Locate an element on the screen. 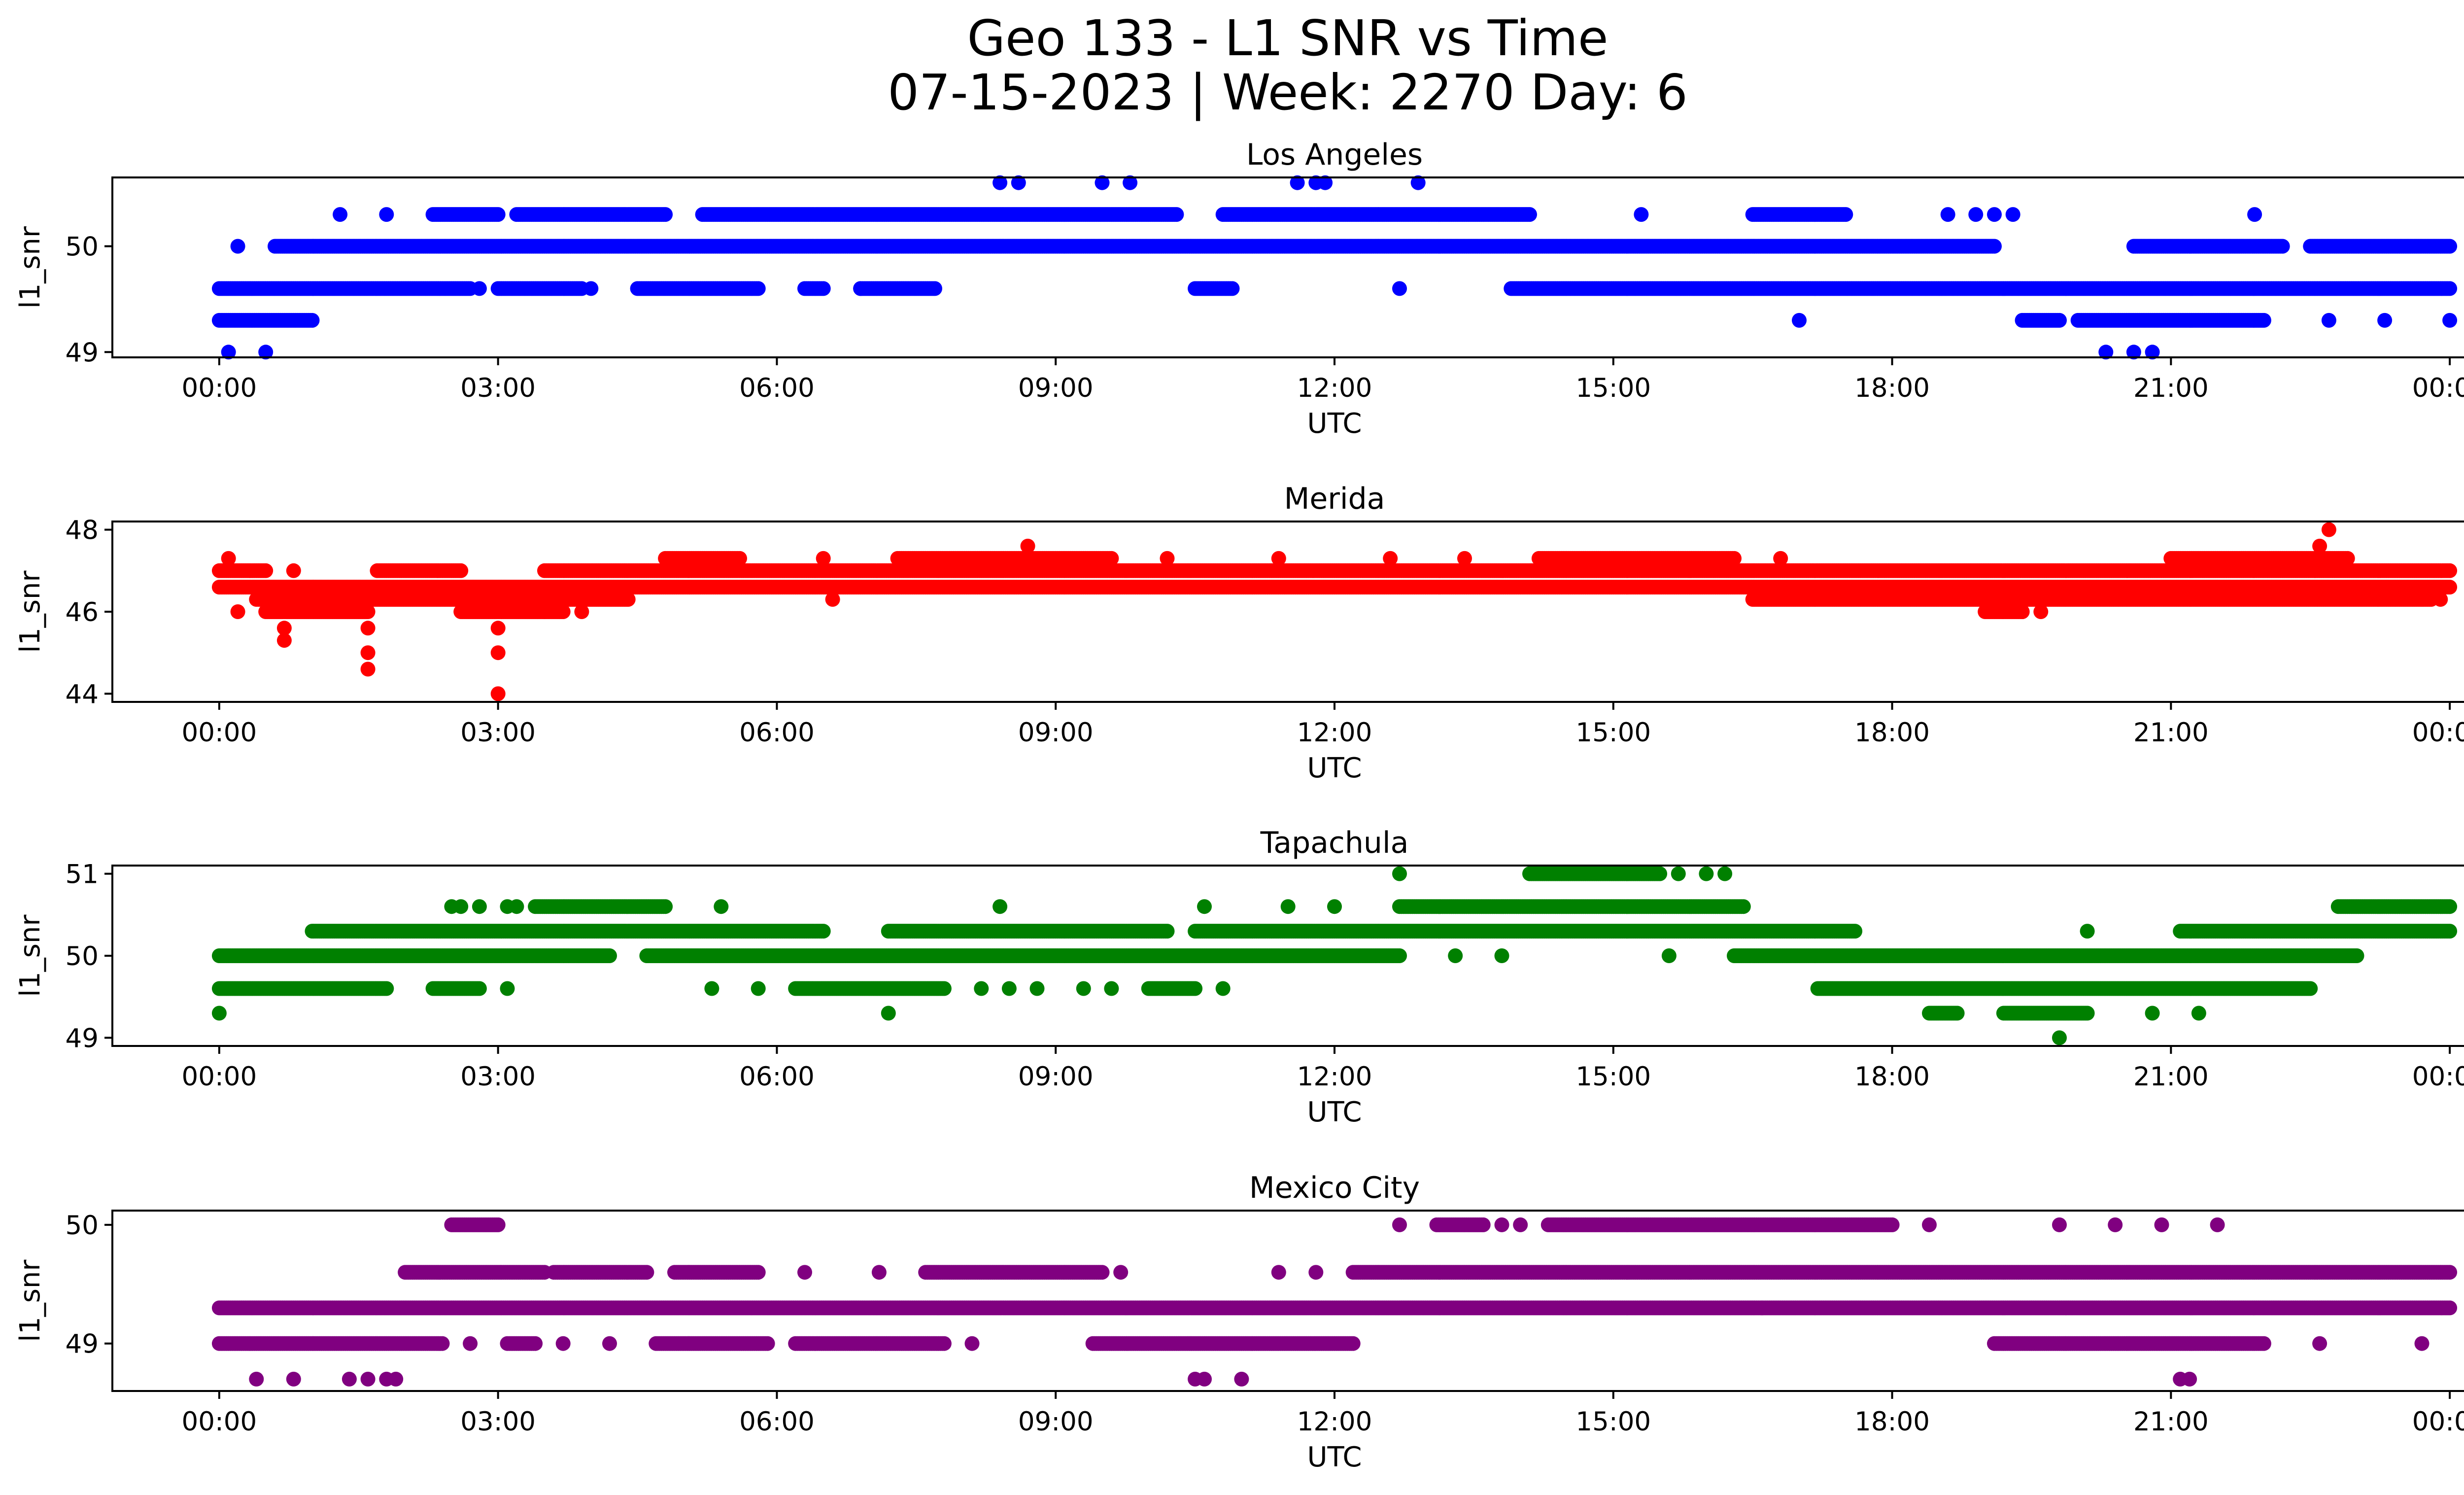 This screenshot has width=2464, height=1495. chart-los-angeles-title: Los Angeles is located at coordinates (1334, 155).